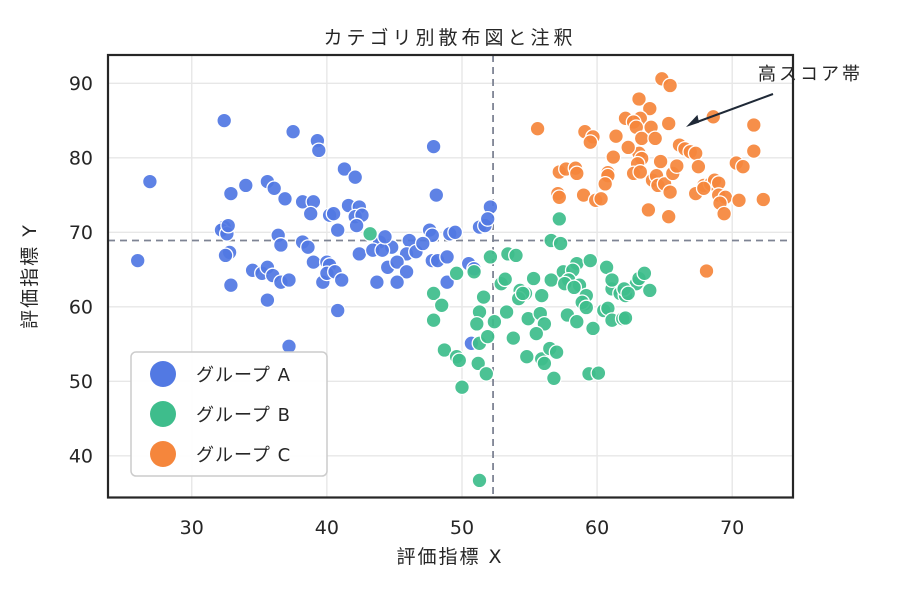 This screenshot has width=900, height=604. I want to click on legend-marker-group-a, so click(163, 374).